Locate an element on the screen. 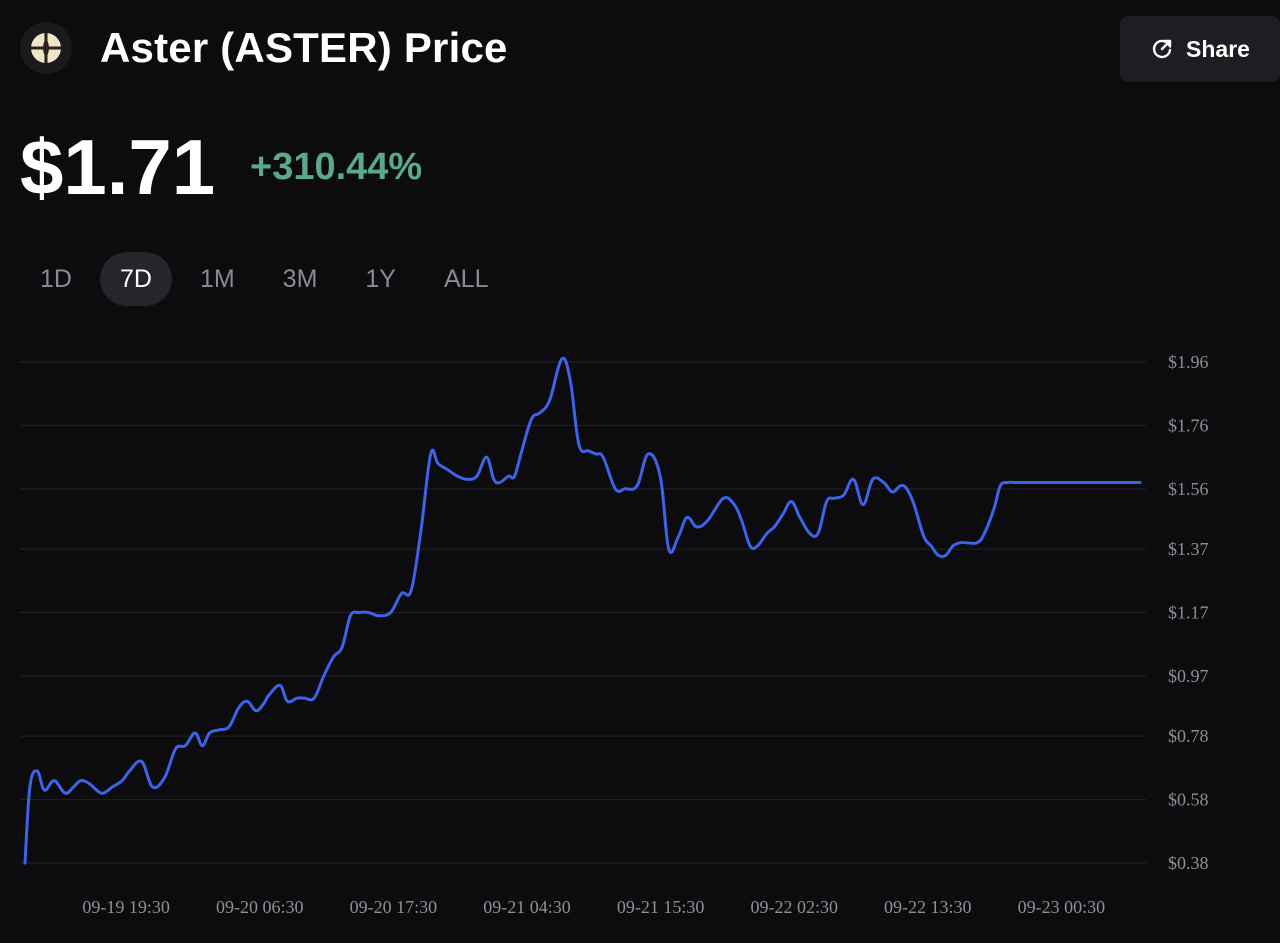 The width and height of the screenshot is (1280, 943). y-tick-label: $1.76 is located at coordinates (1188, 425).